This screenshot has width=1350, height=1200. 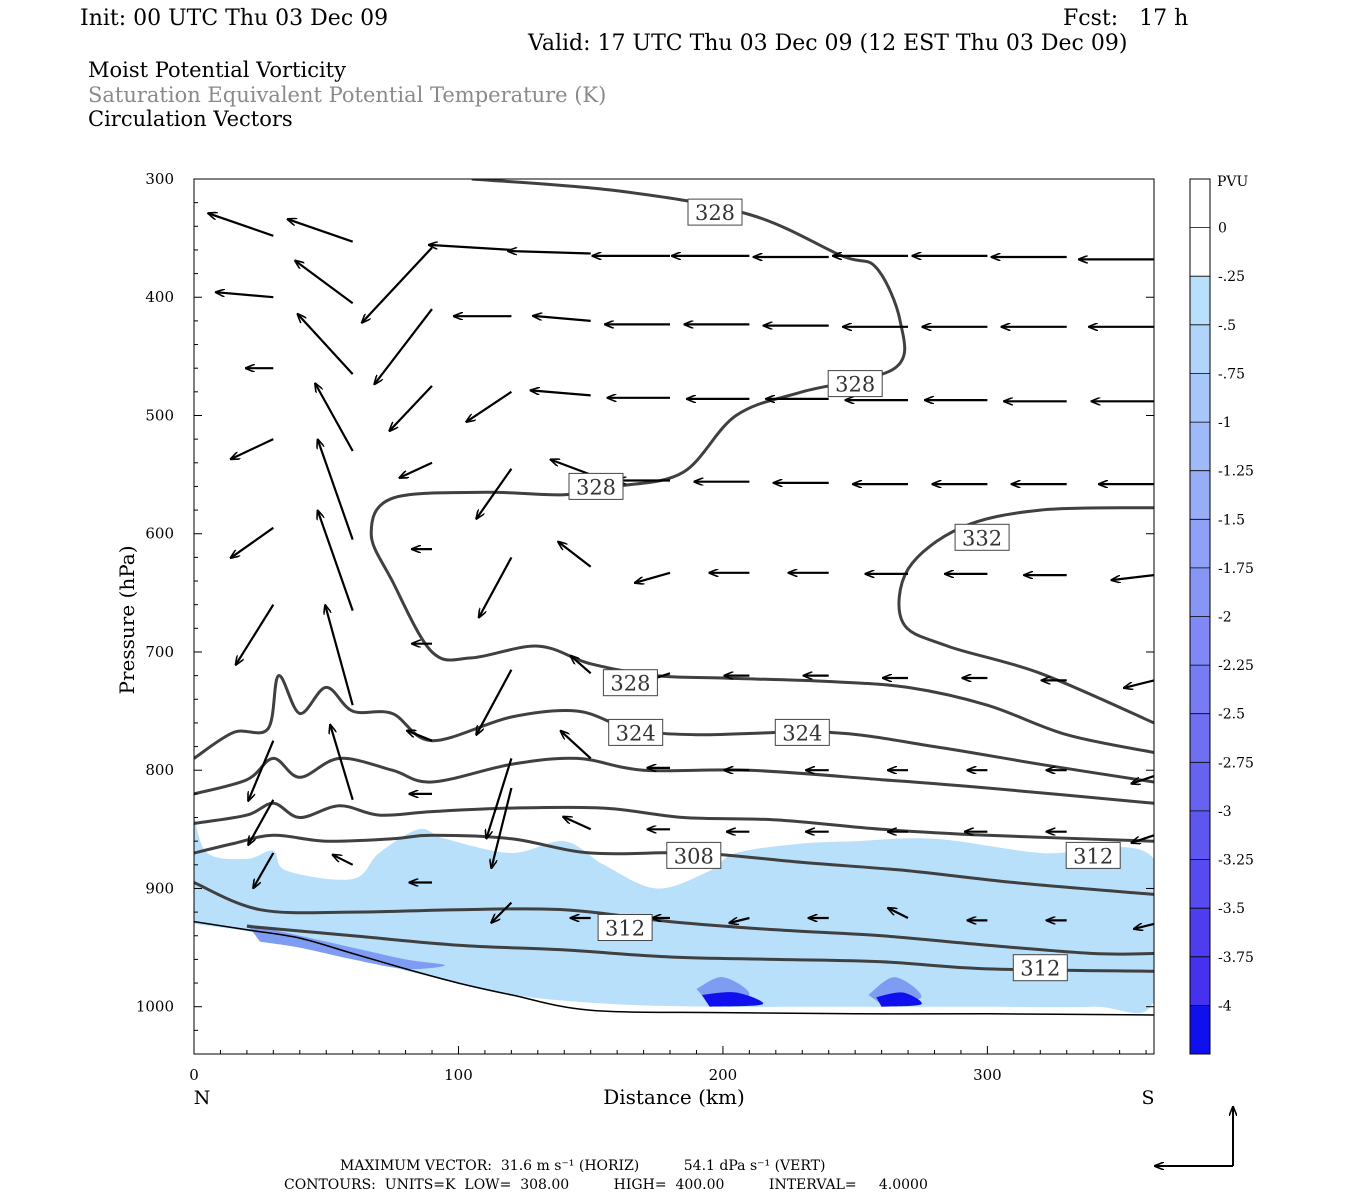 I want to click on contour-label: 332, so click(x=982, y=538).